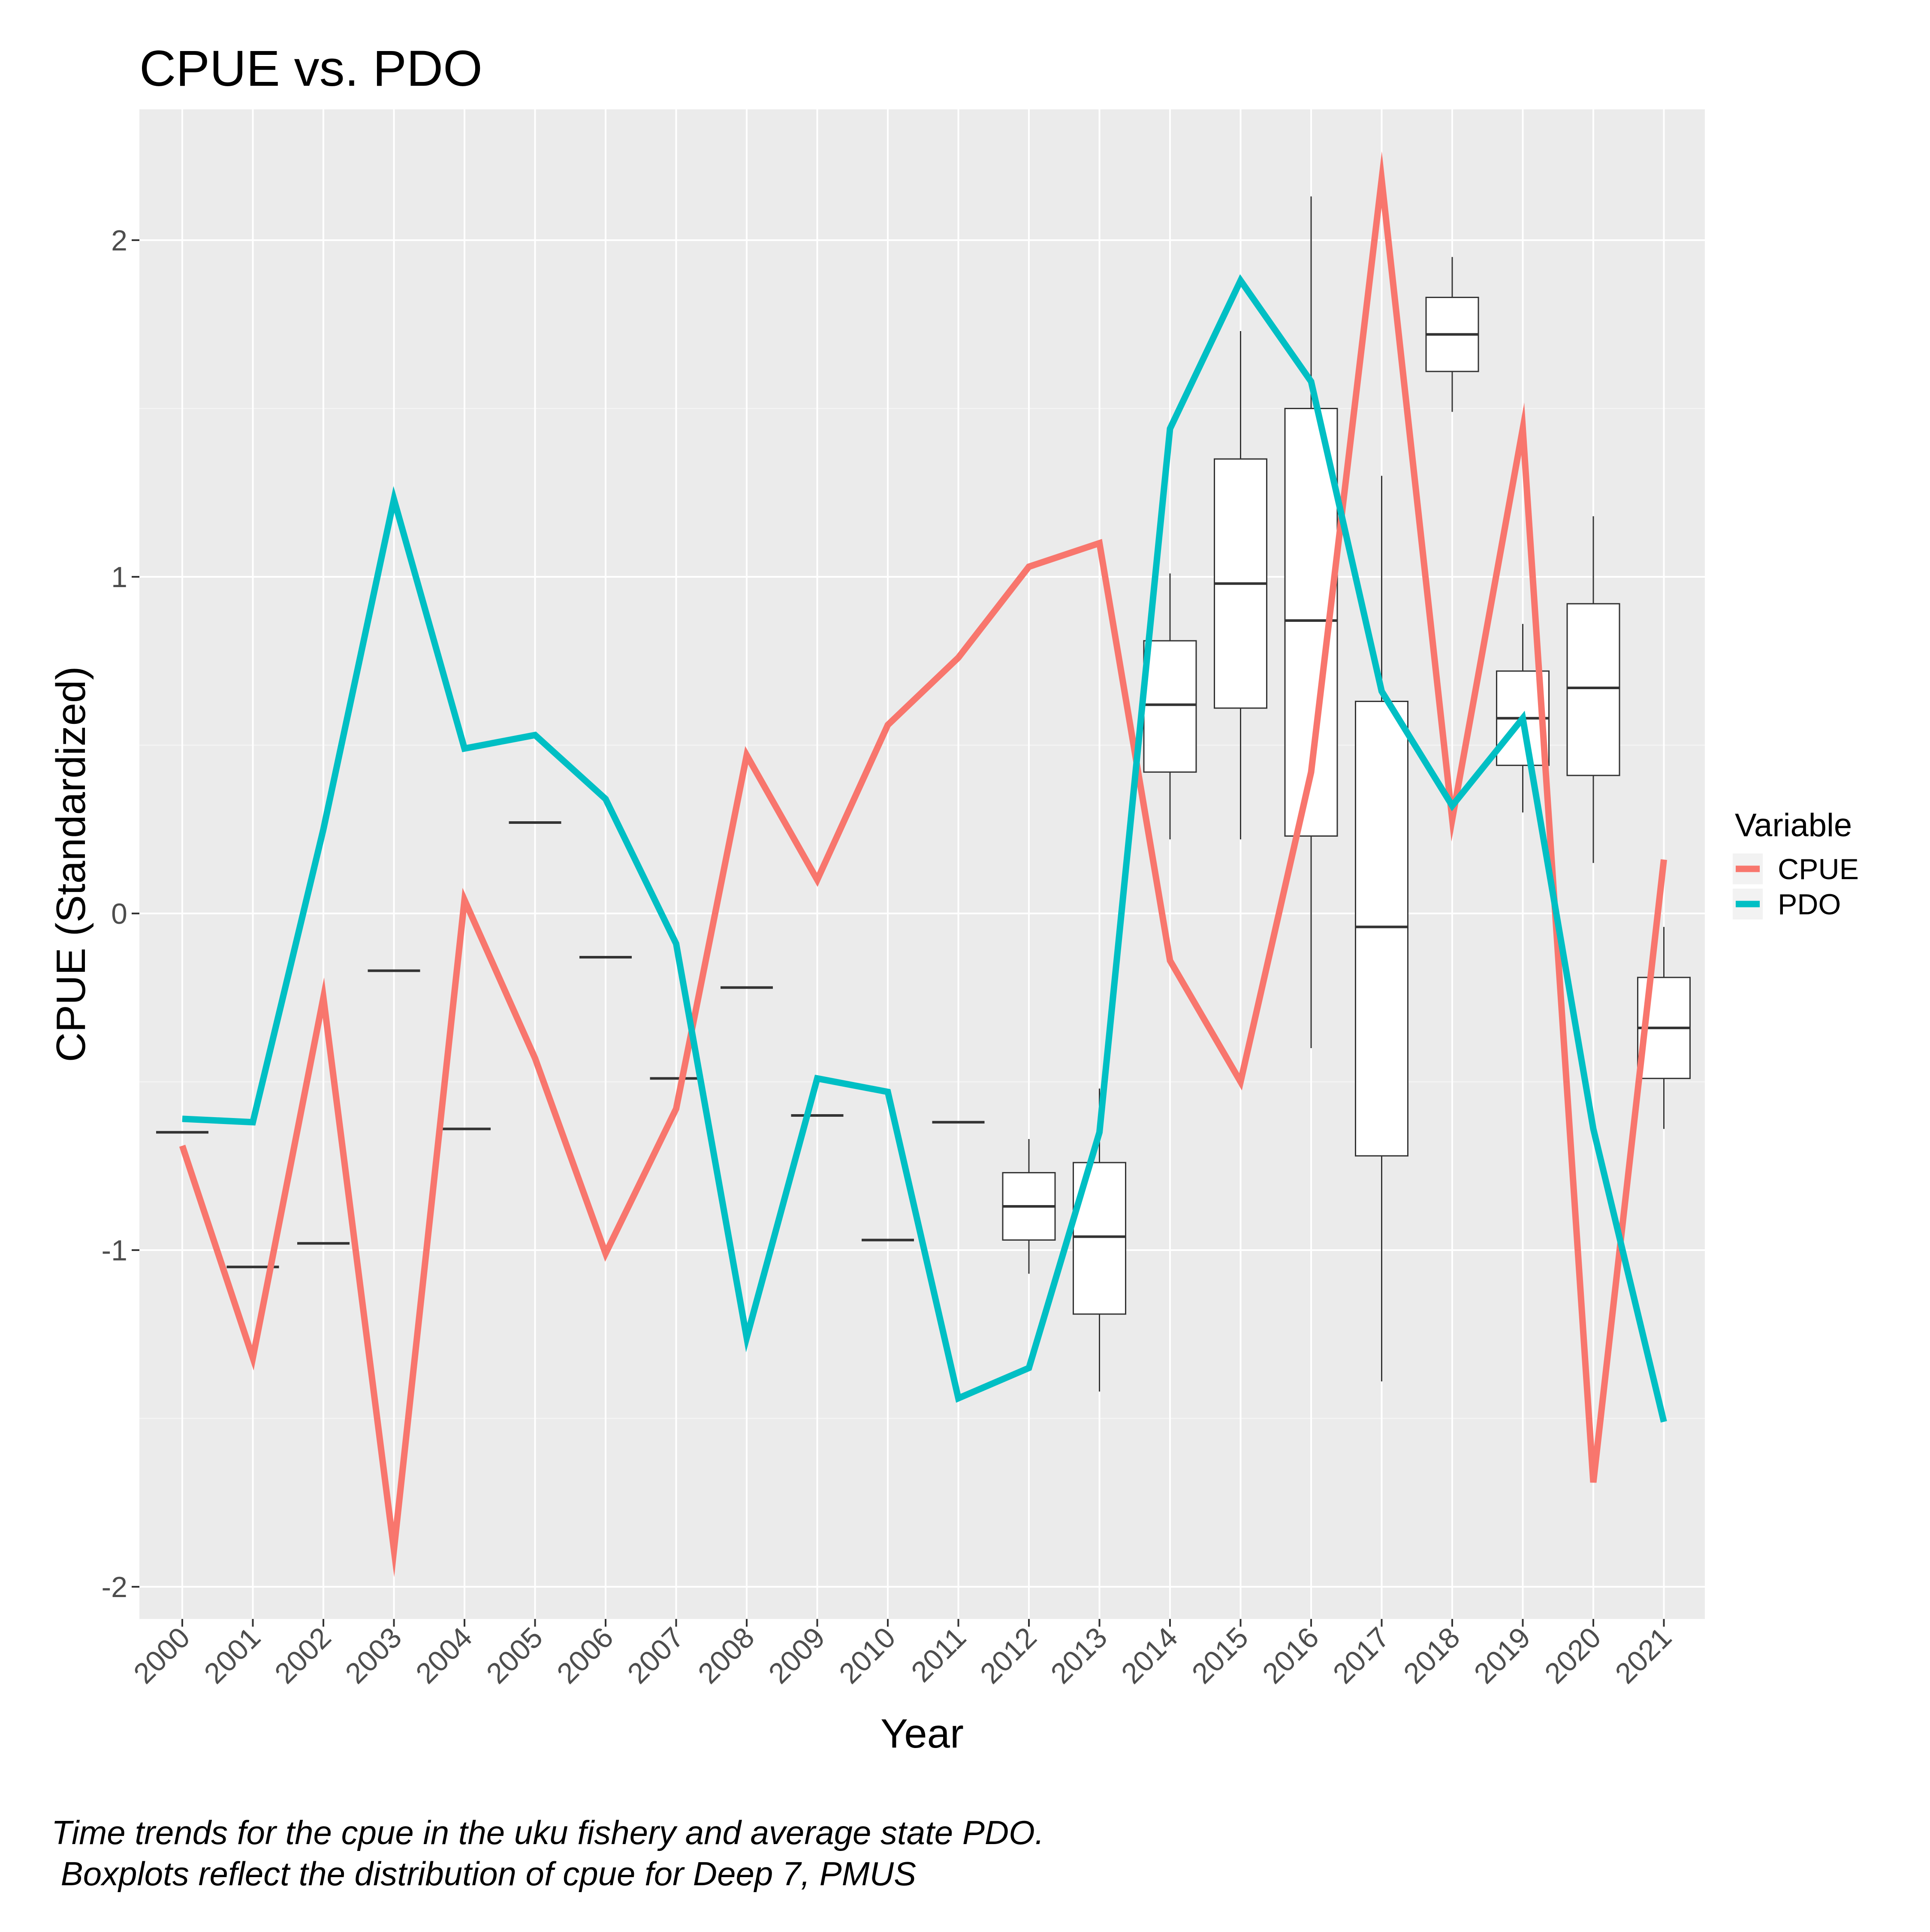 This screenshot has width=1930, height=1932. What do you see at coordinates (1008, 1656) in the screenshot?
I see `x-tick-label: 2012` at bounding box center [1008, 1656].